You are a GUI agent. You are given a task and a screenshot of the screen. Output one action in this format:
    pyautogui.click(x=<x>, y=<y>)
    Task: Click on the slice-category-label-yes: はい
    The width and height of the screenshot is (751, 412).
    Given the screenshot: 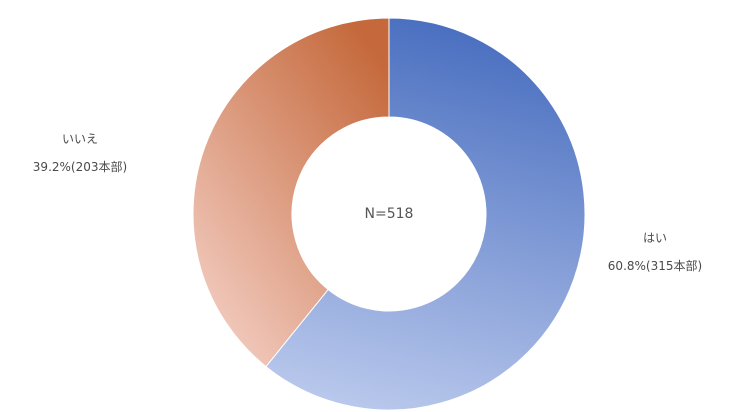 What is the action you would take?
    pyautogui.click(x=655, y=238)
    